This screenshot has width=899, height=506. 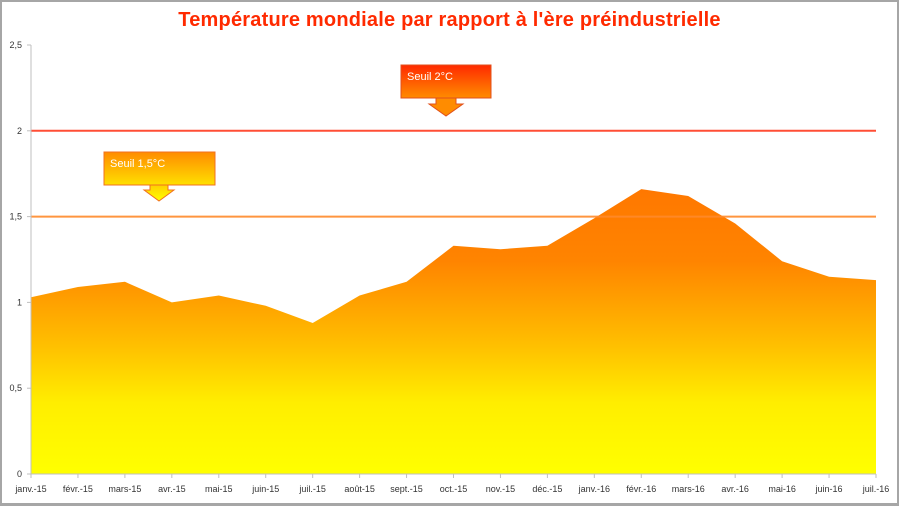 What do you see at coordinates (124, 489) in the screenshot?
I see `x-tick-label: mars-15` at bounding box center [124, 489].